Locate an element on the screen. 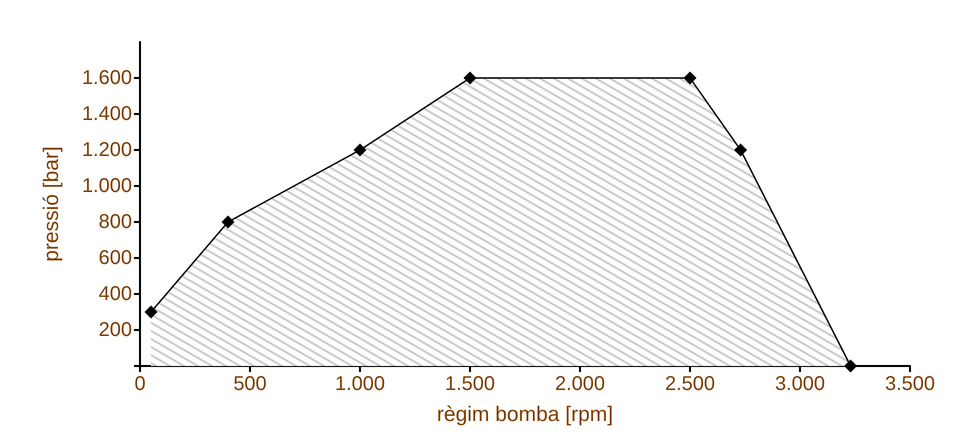 This screenshot has width=956, height=448. x-axis-title: règim bomba [rpm] is located at coordinates (525, 414).